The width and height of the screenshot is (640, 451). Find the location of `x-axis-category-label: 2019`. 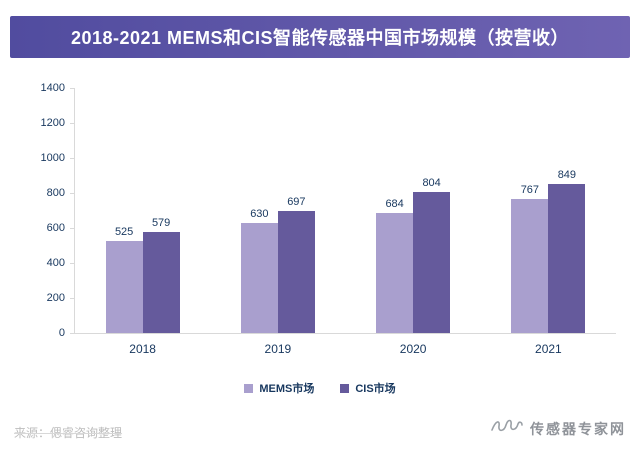

x-axis-category-label: 2019 is located at coordinates (278, 349).